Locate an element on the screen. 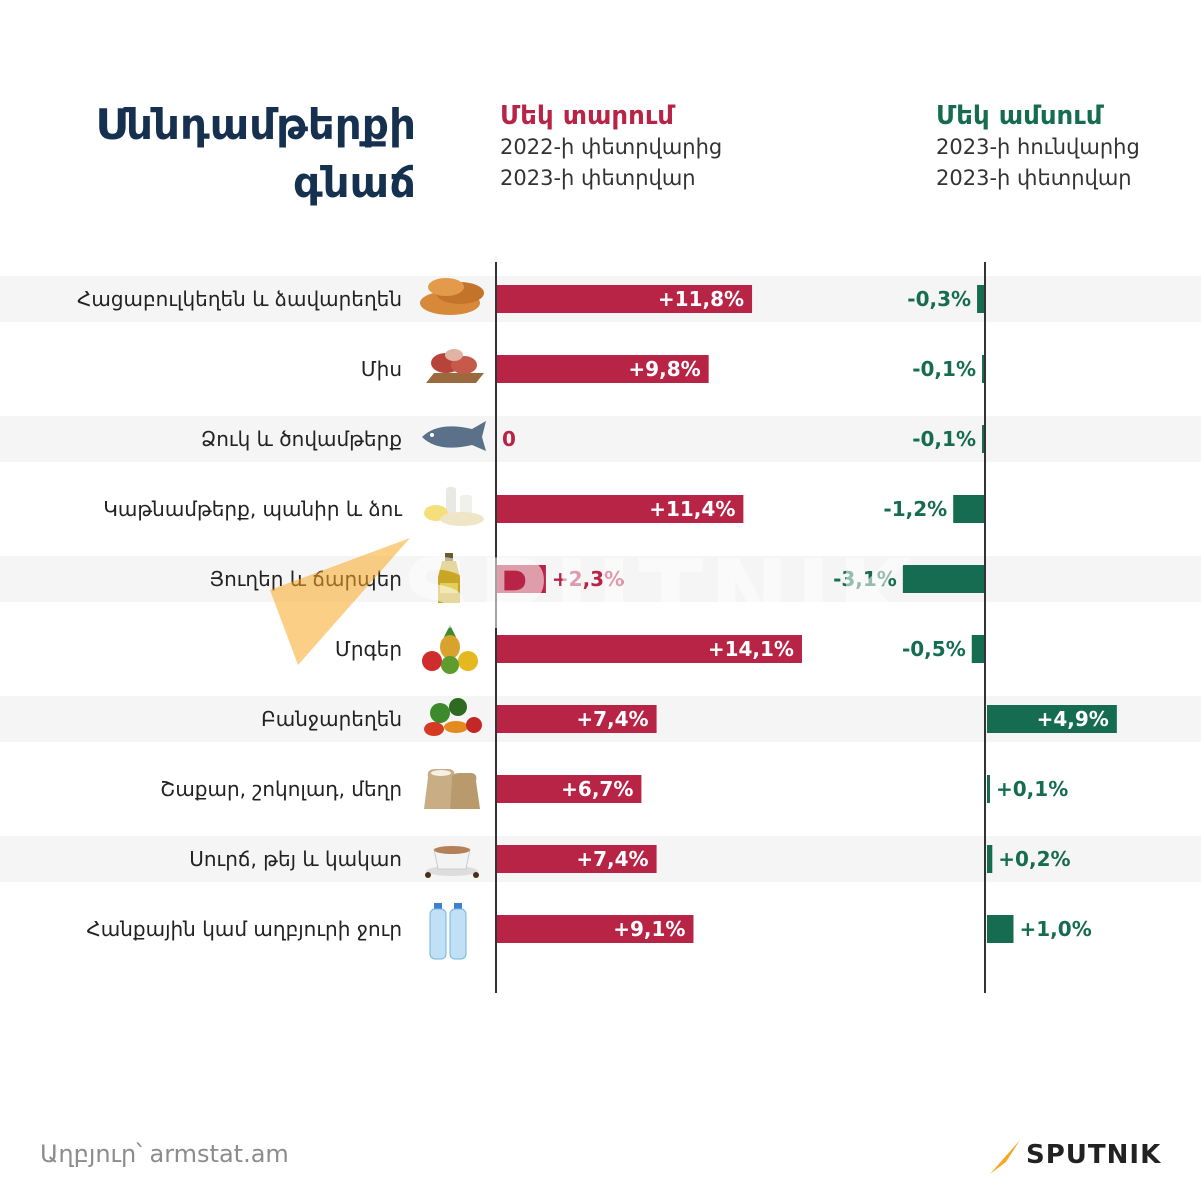 The image size is (1201, 1201). oil-icon is located at coordinates (449, 578).